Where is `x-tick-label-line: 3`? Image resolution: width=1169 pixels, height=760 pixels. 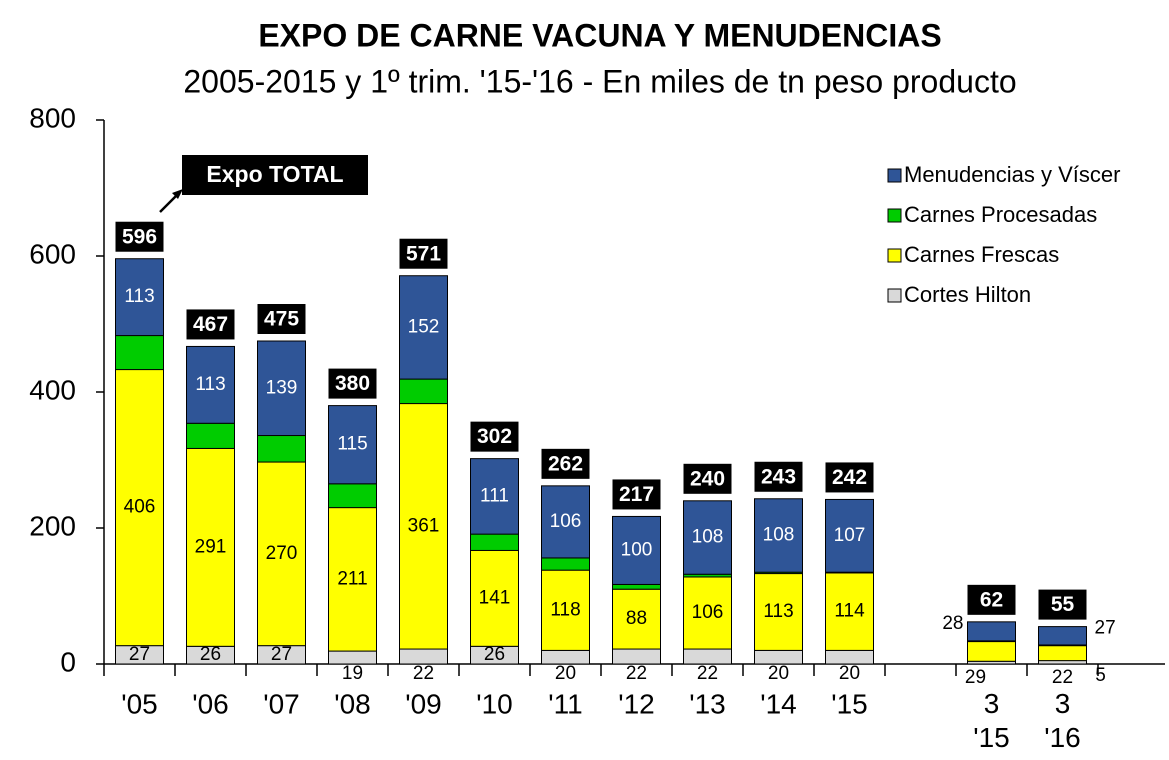
x-tick-label-line: 3 is located at coordinates (992, 703).